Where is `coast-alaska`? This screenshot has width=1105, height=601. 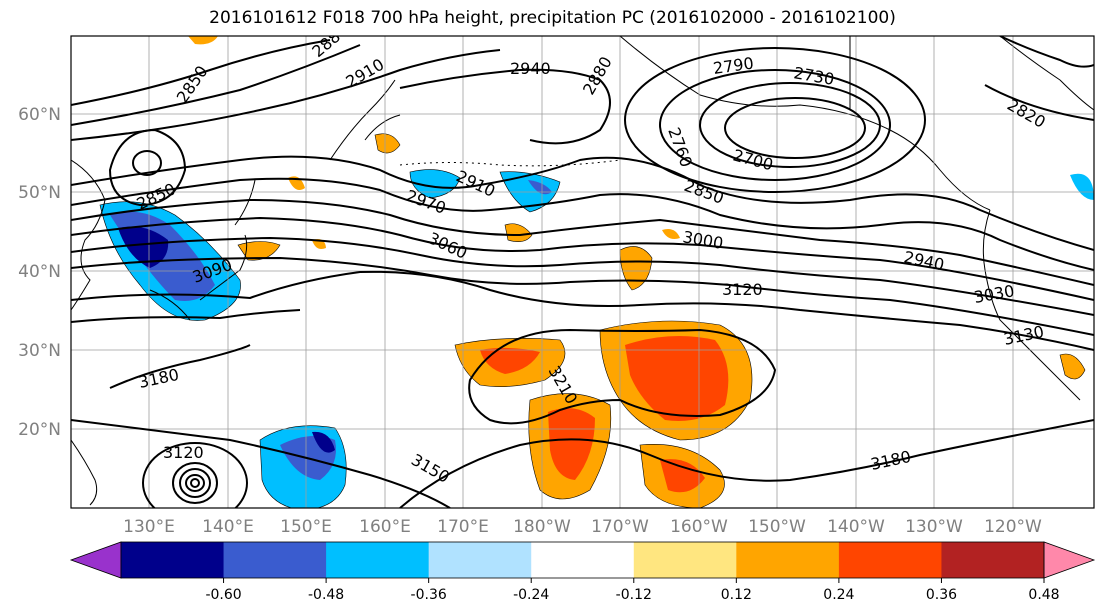 coast-alaska is located at coordinates (805, 123).